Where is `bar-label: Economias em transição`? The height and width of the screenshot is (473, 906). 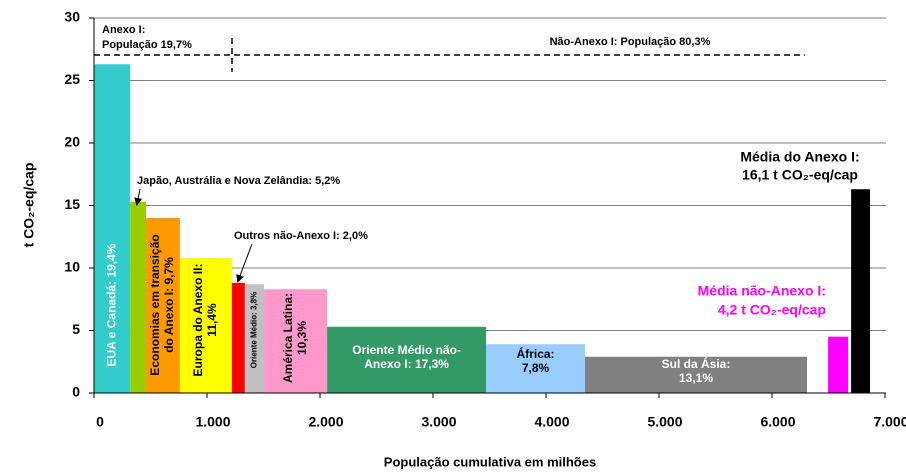
bar-label: Economias em transição is located at coordinates (155, 304).